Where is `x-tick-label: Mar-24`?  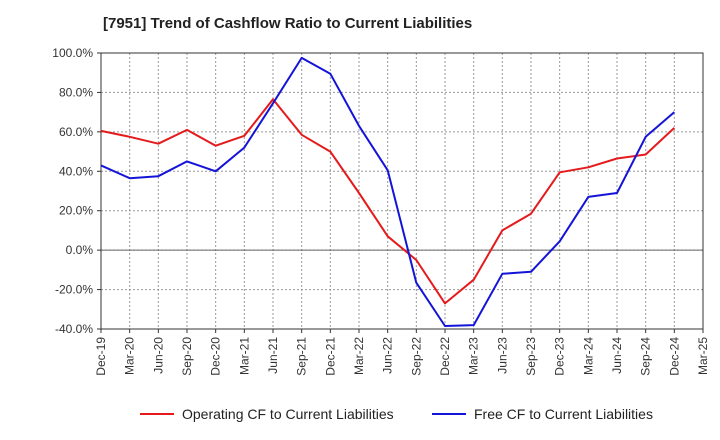
x-tick-label: Mar-24 is located at coordinates (588, 356).